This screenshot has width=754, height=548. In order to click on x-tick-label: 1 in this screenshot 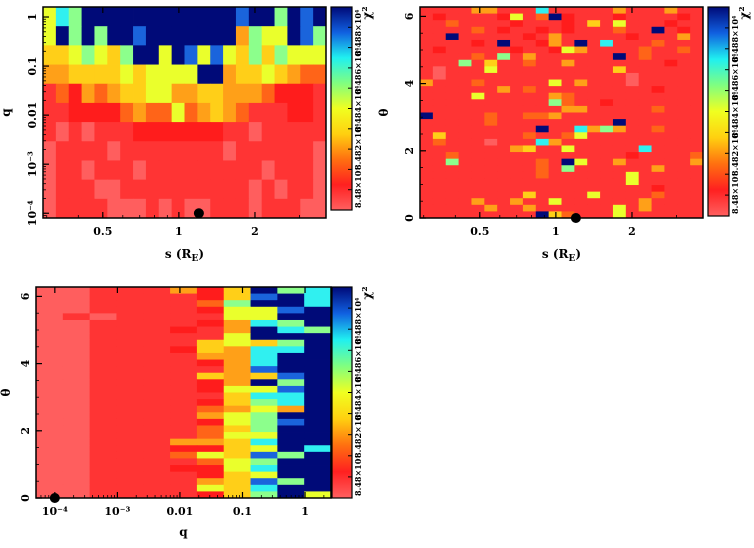, I will do `click(556, 231)`.